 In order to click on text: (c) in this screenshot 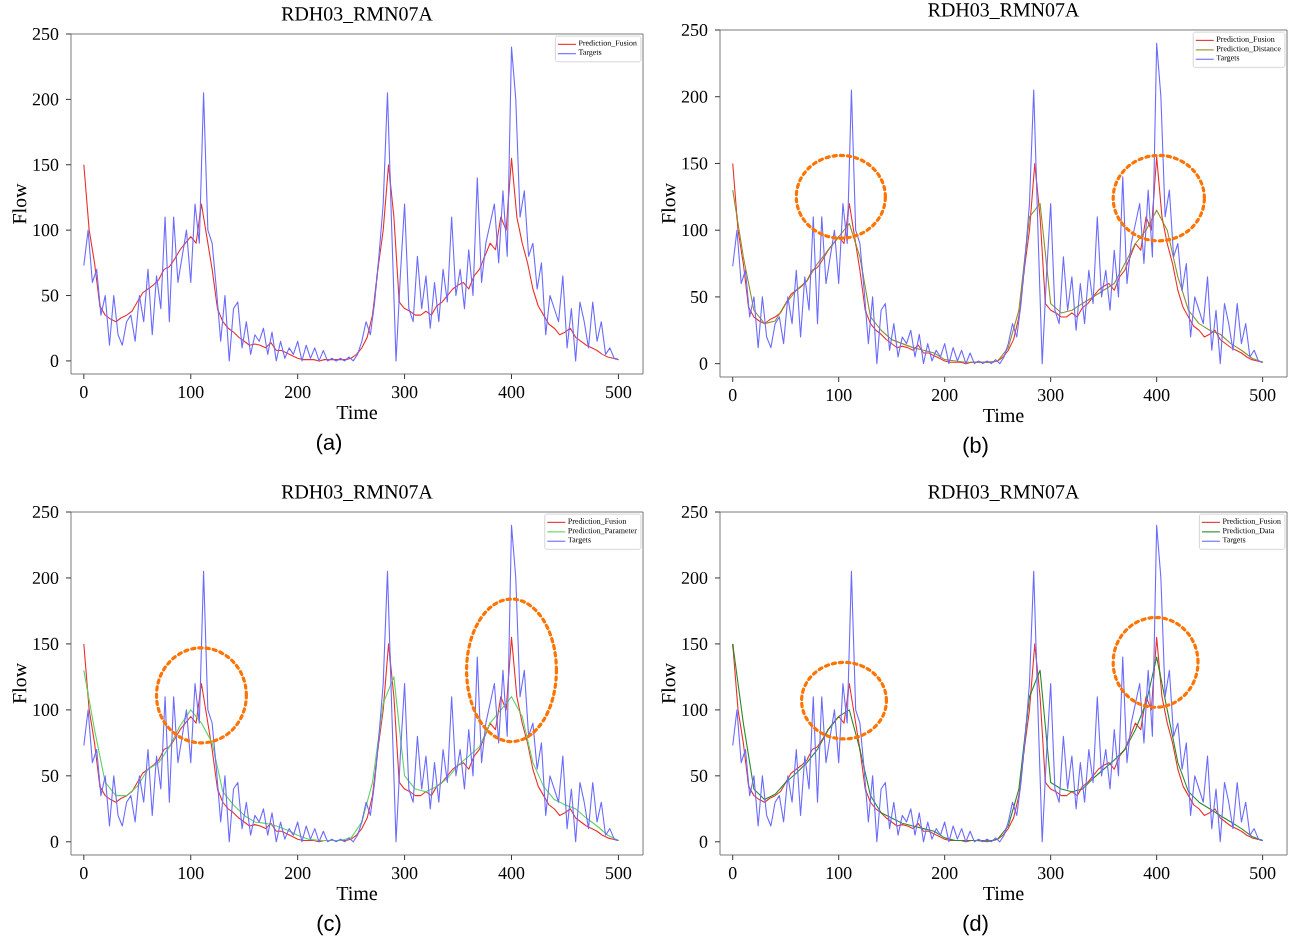, I will do `click(329, 925)`.